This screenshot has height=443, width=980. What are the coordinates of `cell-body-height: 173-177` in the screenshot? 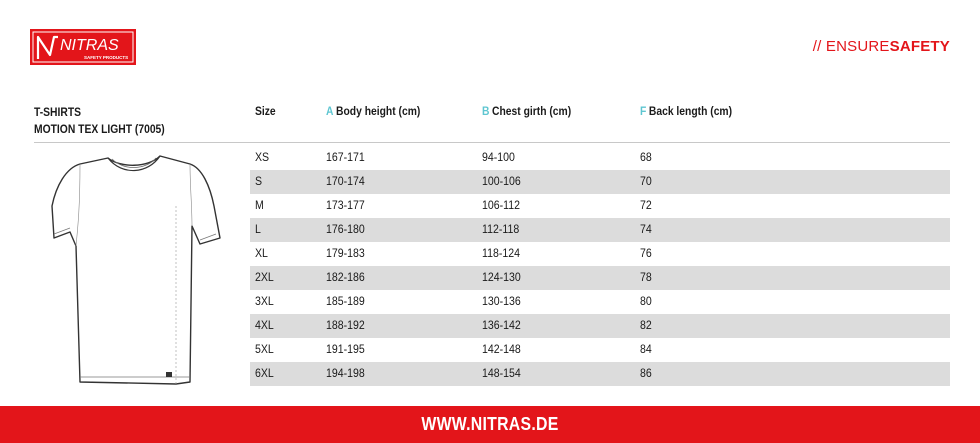 It's located at (345, 205).